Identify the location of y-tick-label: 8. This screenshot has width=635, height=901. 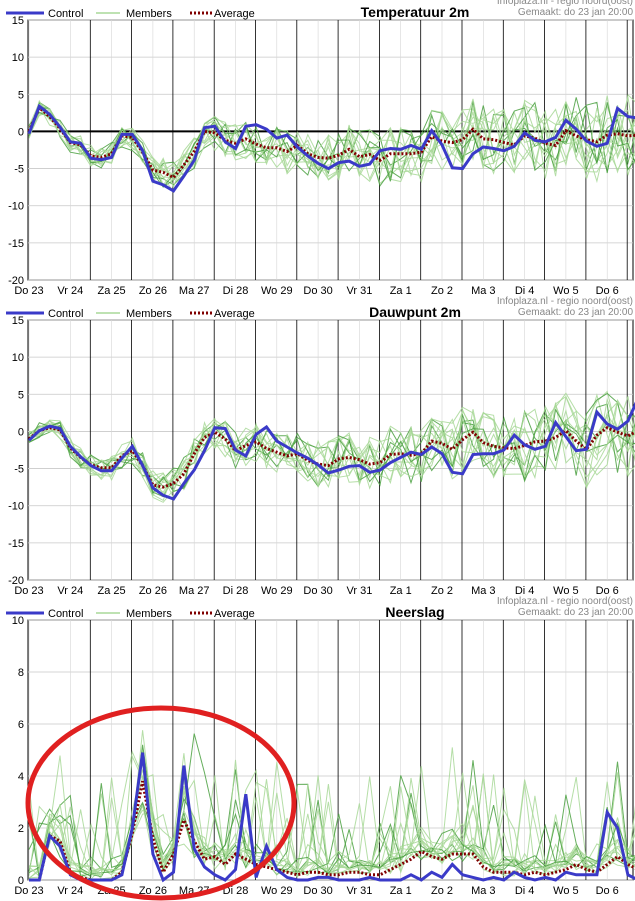
(21, 673).